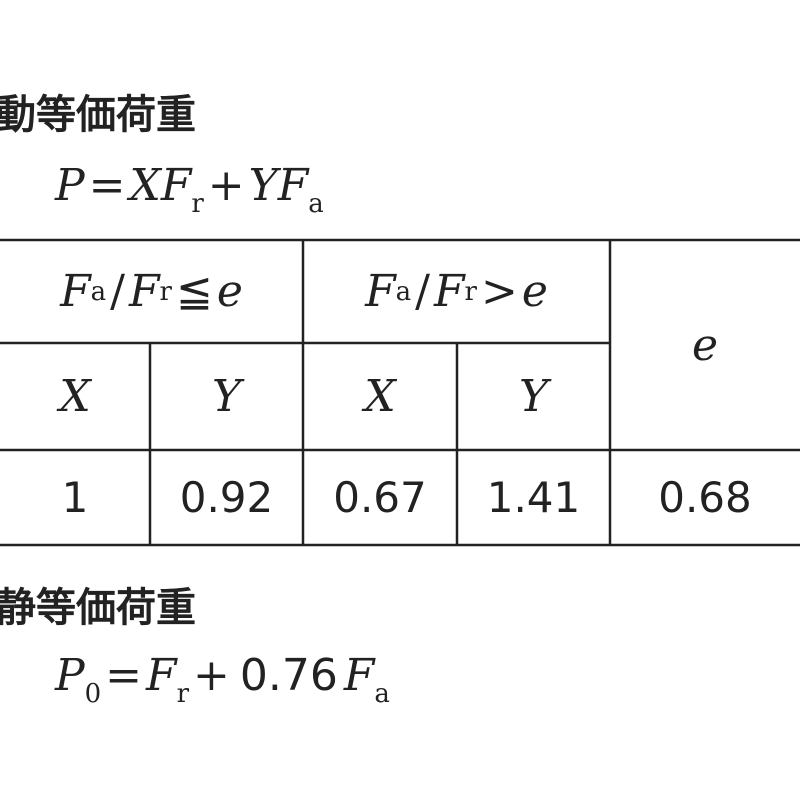 Image resolution: width=800 pixels, height=800 pixels. I want to click on value: 1, so click(75, 497).